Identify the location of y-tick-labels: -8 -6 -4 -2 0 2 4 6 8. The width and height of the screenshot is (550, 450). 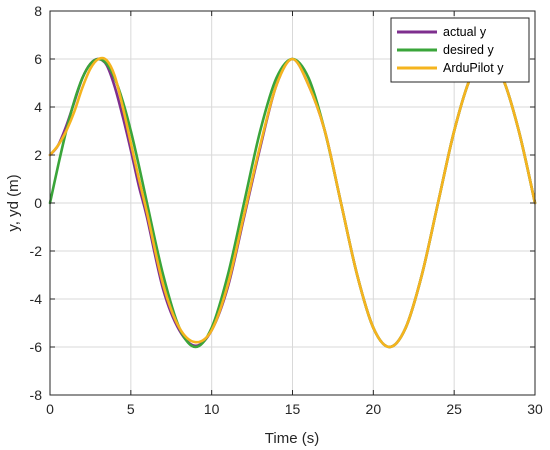
(36, 203).